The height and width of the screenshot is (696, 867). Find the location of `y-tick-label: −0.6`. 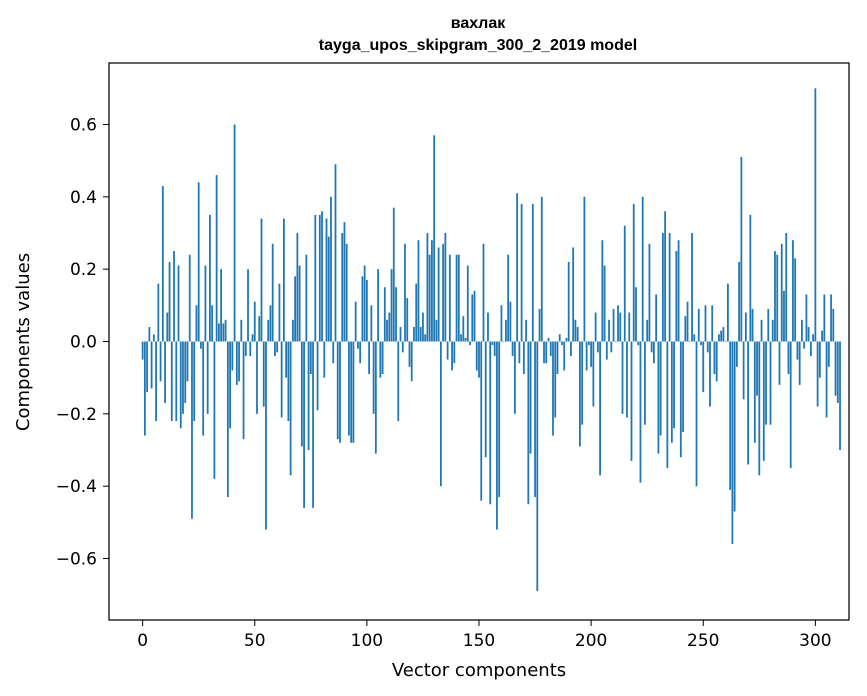

y-tick-label: −0.6 is located at coordinates (76, 560).